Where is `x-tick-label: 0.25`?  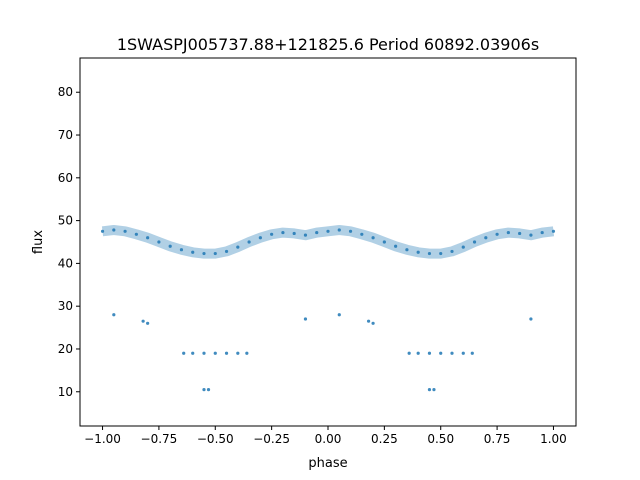 x-tick-label: 0.25 is located at coordinates (384, 439).